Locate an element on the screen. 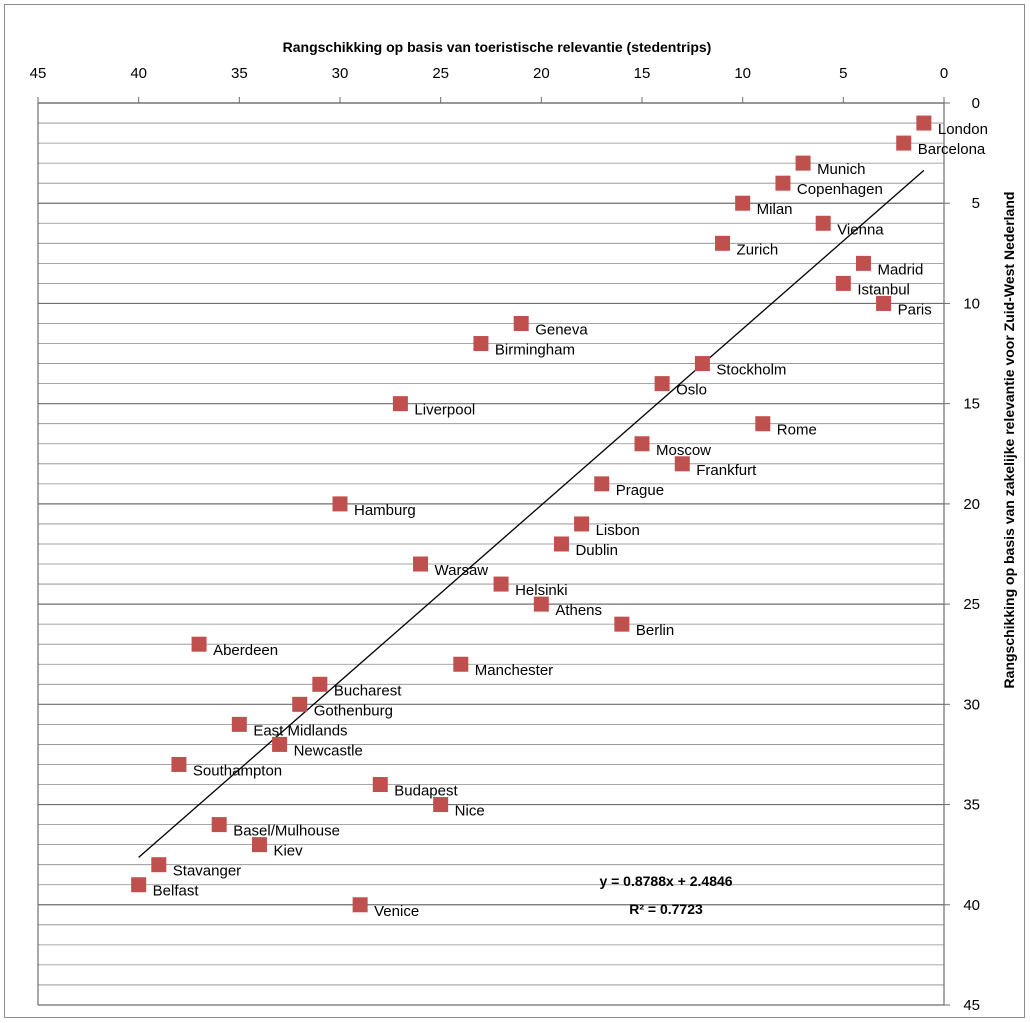  point-label: Belfast is located at coordinates (176, 891).